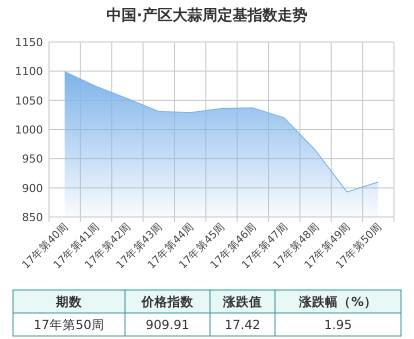 The height and width of the screenshot is (339, 414). What do you see at coordinates (69, 301) in the screenshot?
I see `text: 期数` at bounding box center [69, 301].